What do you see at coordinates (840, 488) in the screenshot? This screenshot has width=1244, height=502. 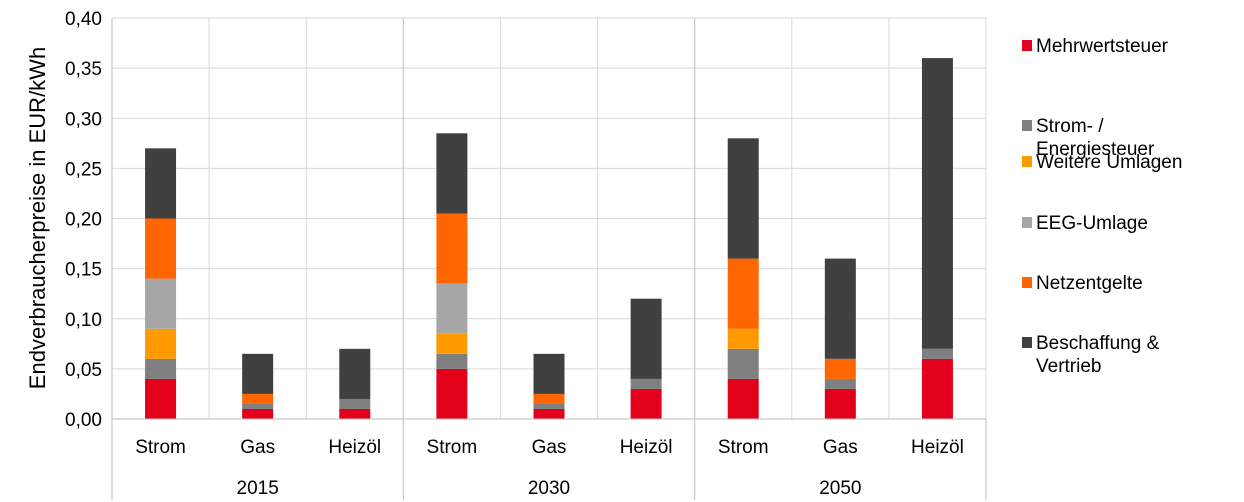 I see `x-group-label: 2050` at bounding box center [840, 488].